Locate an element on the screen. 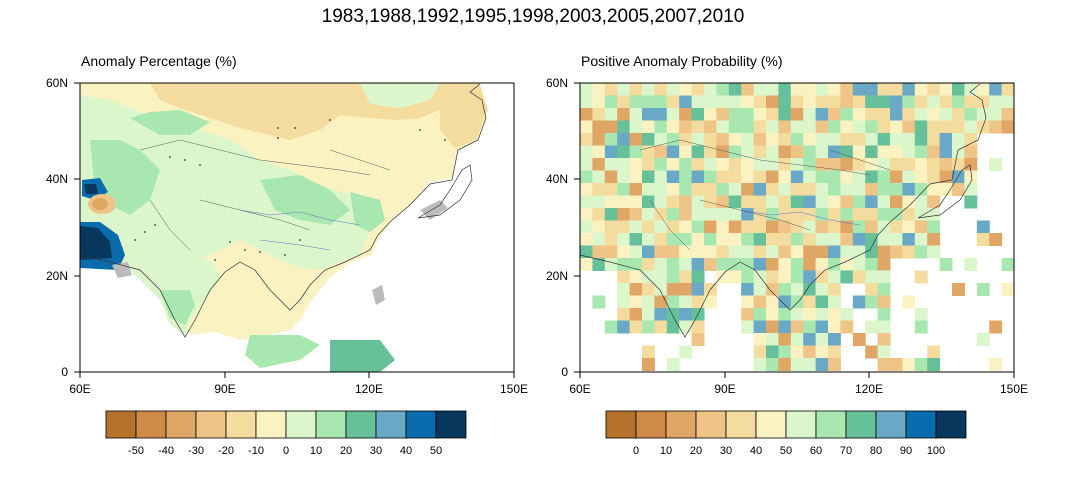  x-tick-label: 90E is located at coordinates (724, 389).